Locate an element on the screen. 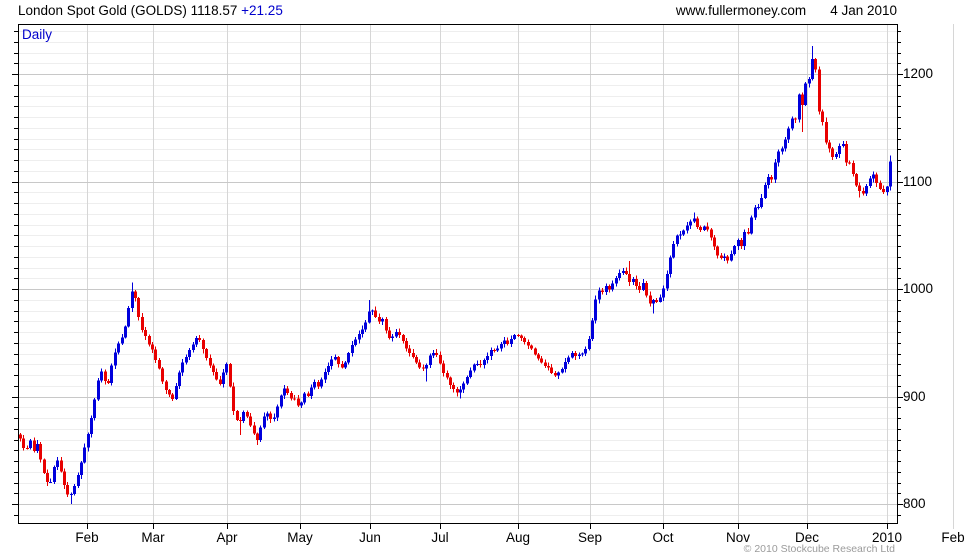 This screenshot has width=980, height=560. y-axis-label: 800 is located at coordinates (914, 503).